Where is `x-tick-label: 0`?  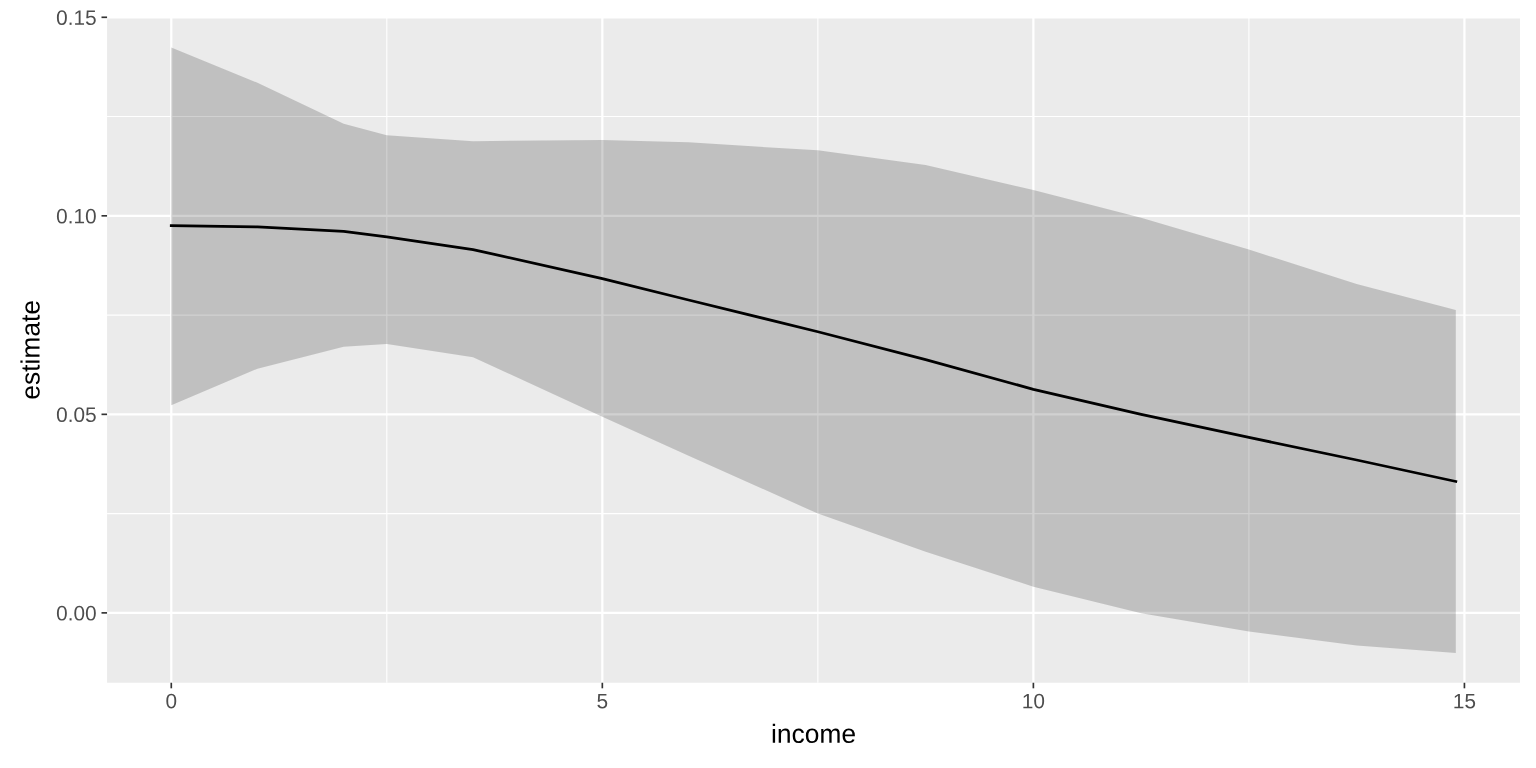 x-tick-label: 0 is located at coordinates (171, 701).